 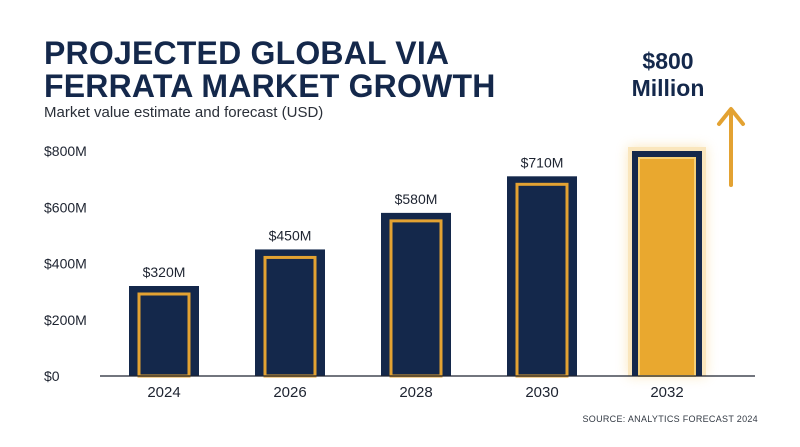 I want to click on y-tick-label: $200M, so click(x=65, y=320).